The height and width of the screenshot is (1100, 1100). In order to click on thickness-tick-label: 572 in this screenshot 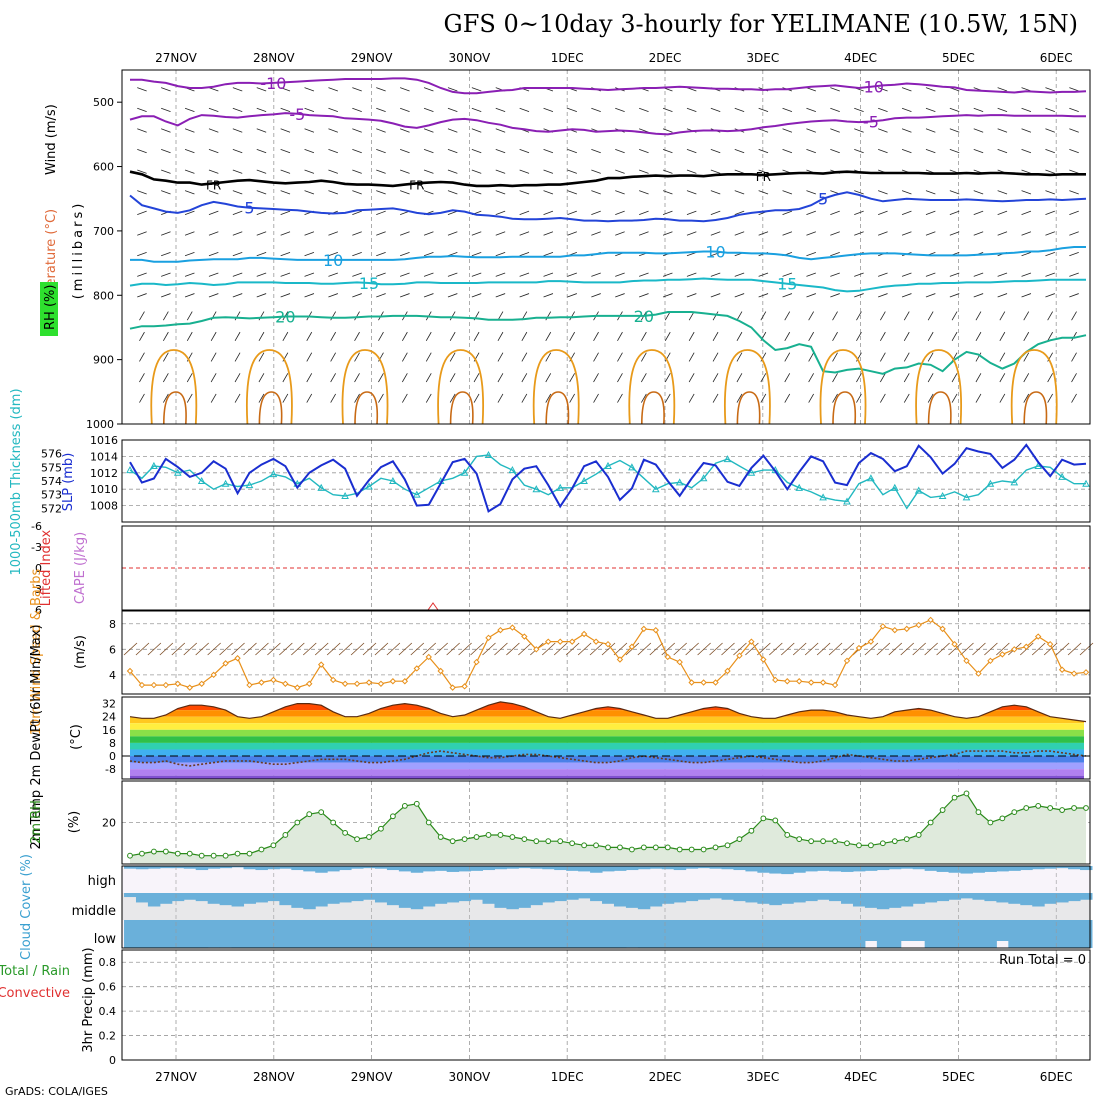, I will do `click(51, 508)`.